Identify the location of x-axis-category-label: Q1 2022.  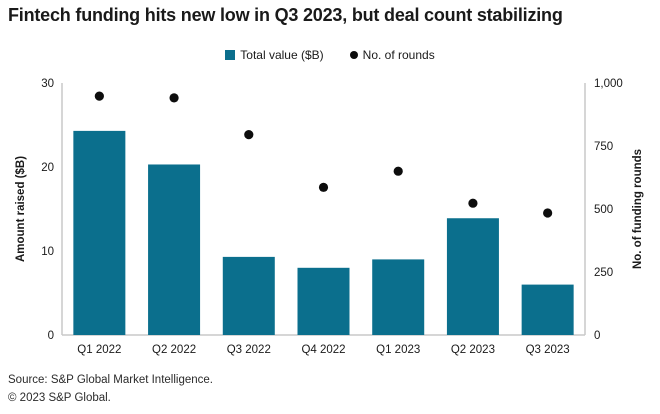
(99, 350).